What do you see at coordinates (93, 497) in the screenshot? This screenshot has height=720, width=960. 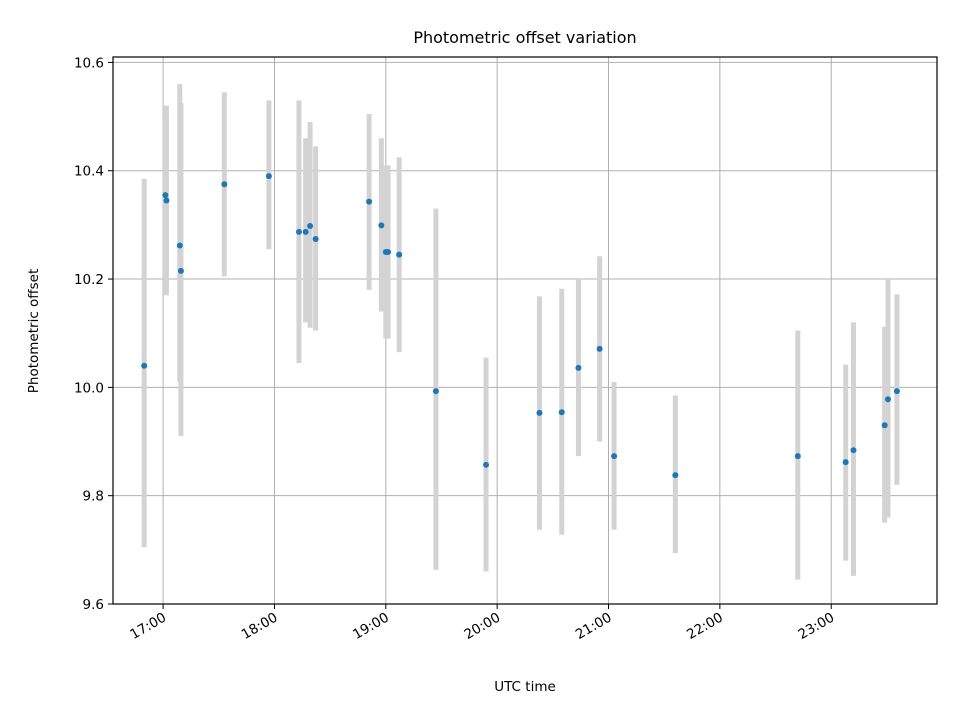 I see `y-tick-label: 9.8` at bounding box center [93, 497].